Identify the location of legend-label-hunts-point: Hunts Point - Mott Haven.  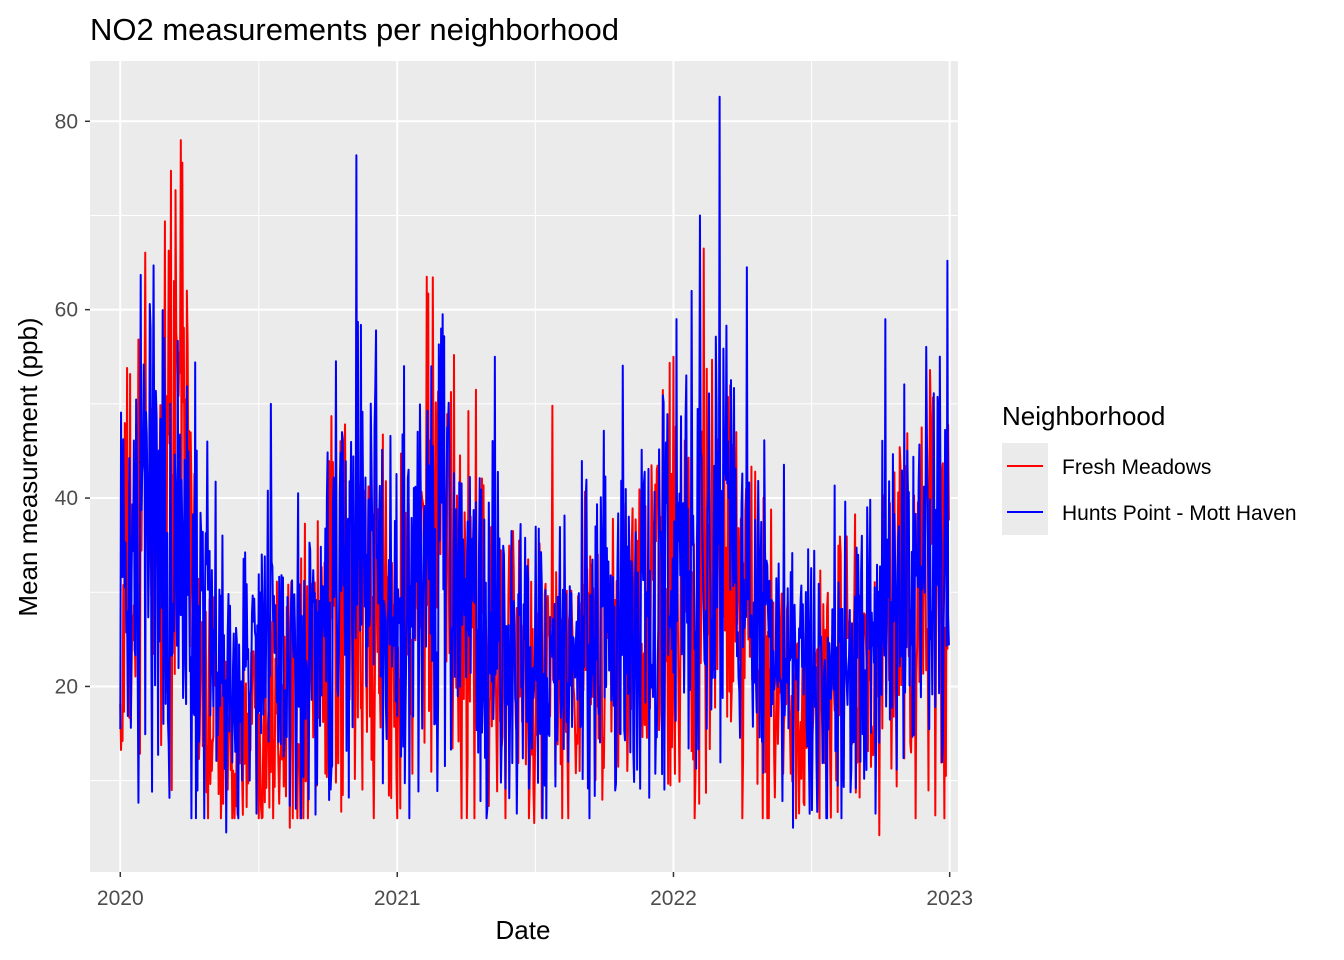
(1179, 513).